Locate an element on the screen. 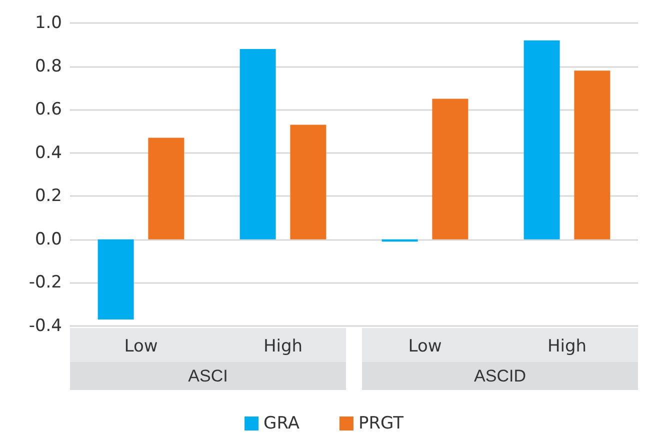  y-tick-label: 0.0 is located at coordinates (48, 239).